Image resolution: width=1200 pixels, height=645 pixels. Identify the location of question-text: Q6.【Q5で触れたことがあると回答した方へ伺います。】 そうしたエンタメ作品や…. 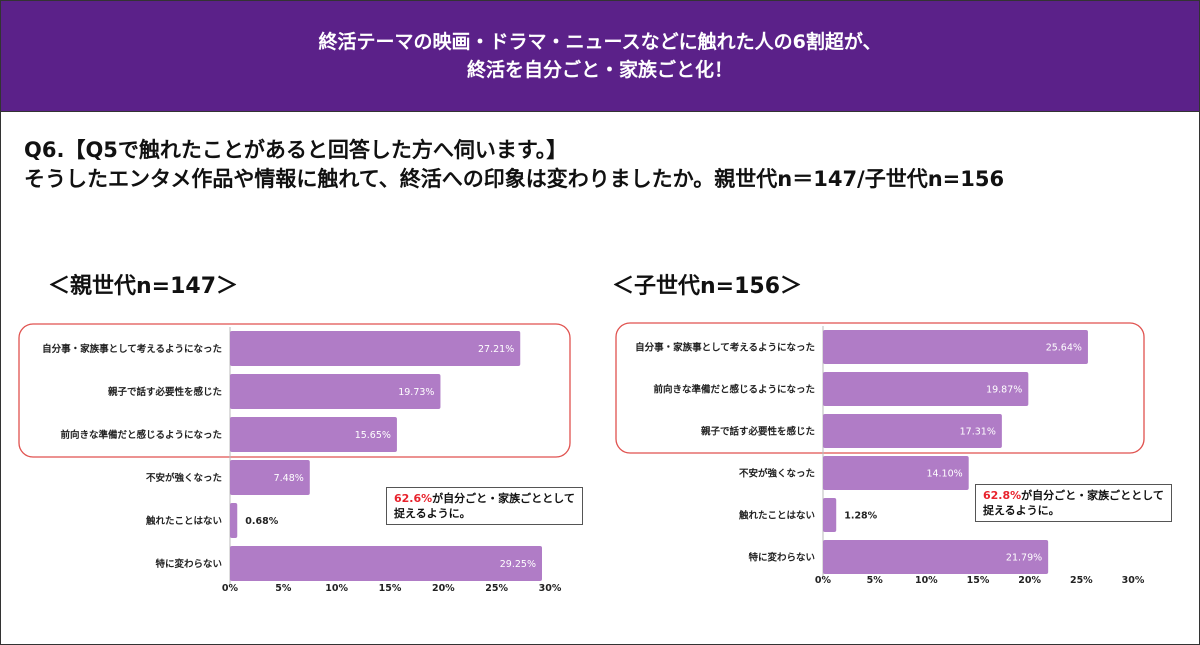
(514, 165).